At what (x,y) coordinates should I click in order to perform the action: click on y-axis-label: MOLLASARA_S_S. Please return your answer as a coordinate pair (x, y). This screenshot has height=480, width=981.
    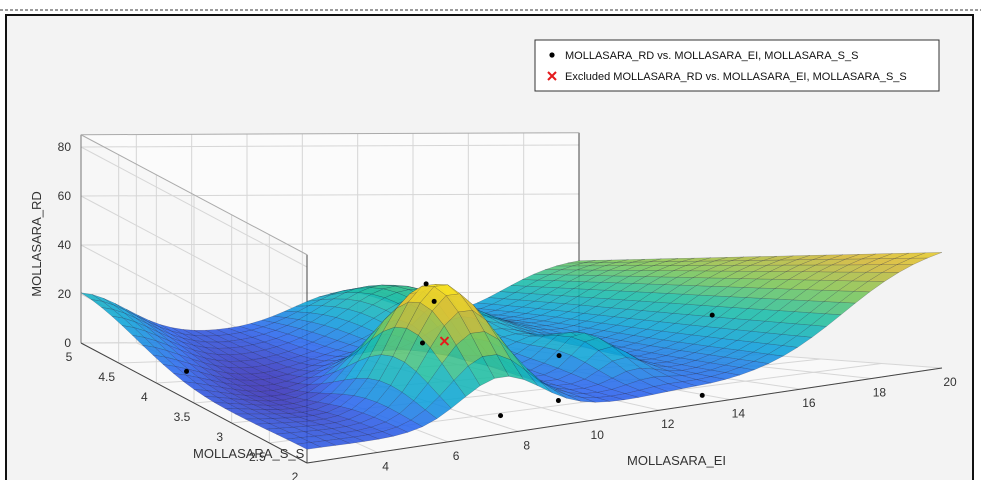
    Looking at the image, I should click on (249, 453).